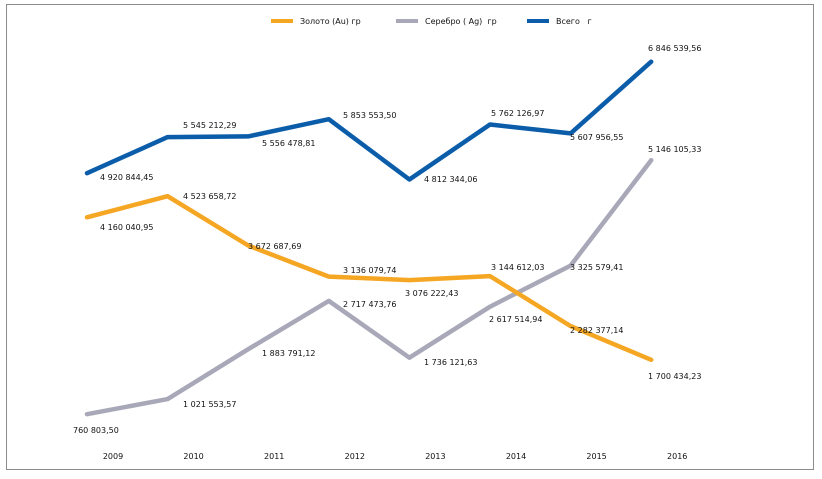 The image size is (822, 479). I want to click on data-label: 4 160 040,95, so click(126, 227).